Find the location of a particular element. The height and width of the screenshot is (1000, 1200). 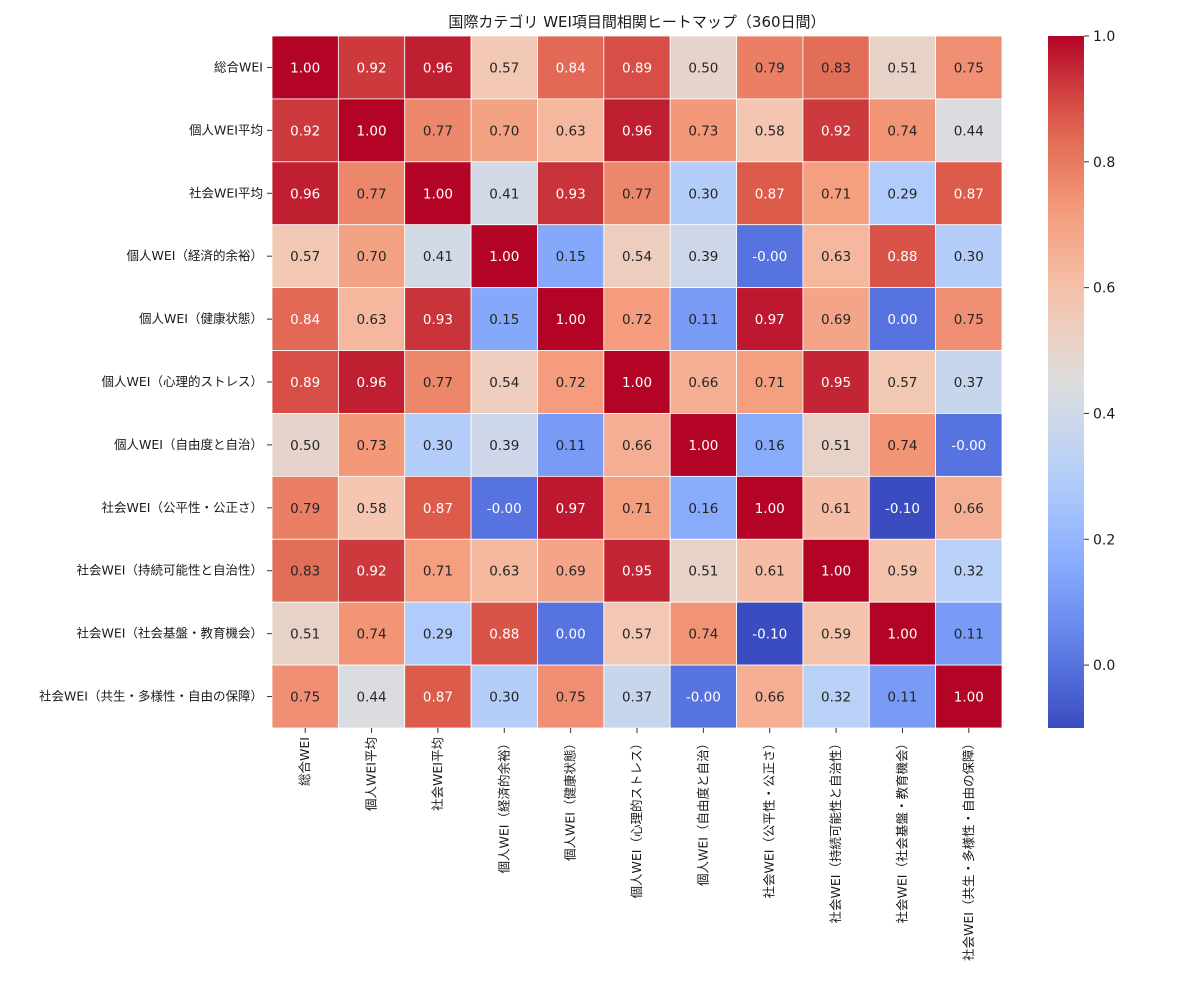

cell-value-label: 0.83 is located at coordinates (305, 572).